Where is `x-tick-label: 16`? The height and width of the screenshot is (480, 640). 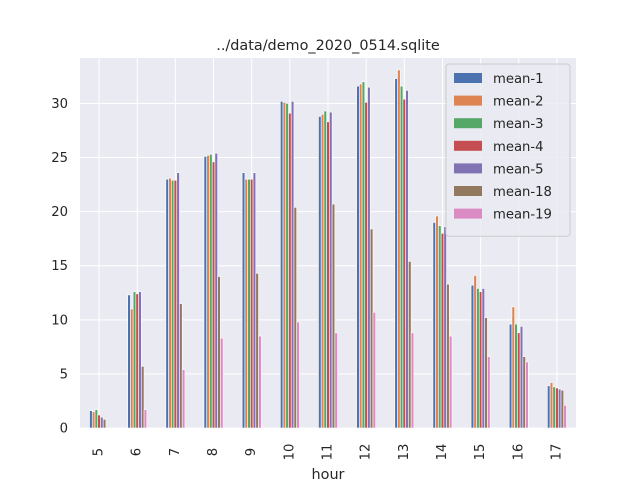 x-tick-label: 16 is located at coordinates (518, 452).